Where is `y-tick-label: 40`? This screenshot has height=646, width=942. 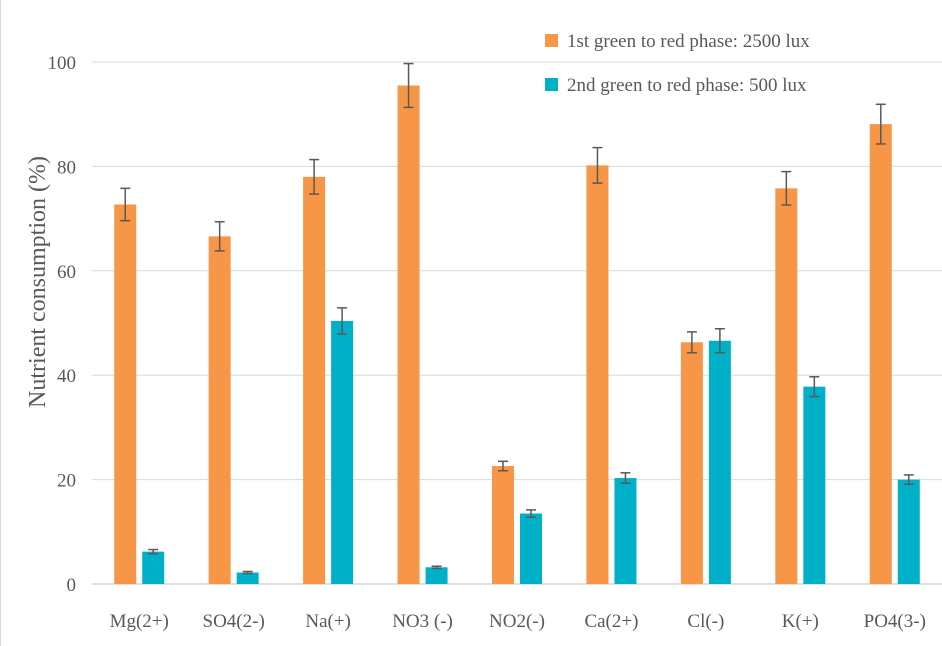 y-tick-label: 40 is located at coordinates (66, 376).